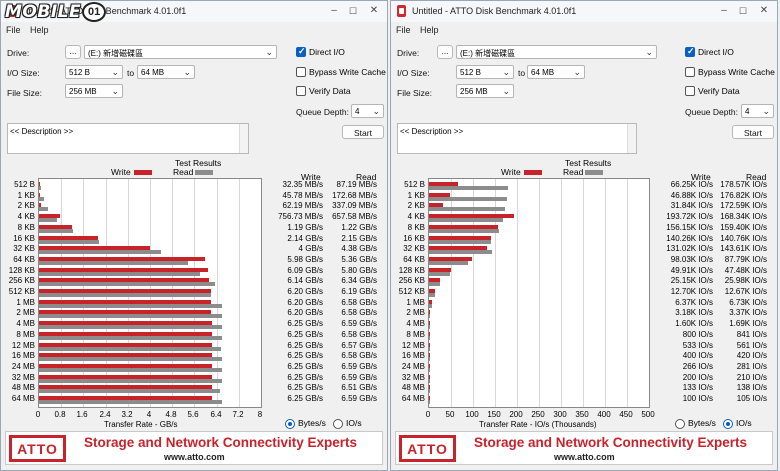 This screenshot has height=471, width=780. What do you see at coordinates (330, 91) in the screenshot?
I see `verify-data-label: Verify Data` at bounding box center [330, 91].